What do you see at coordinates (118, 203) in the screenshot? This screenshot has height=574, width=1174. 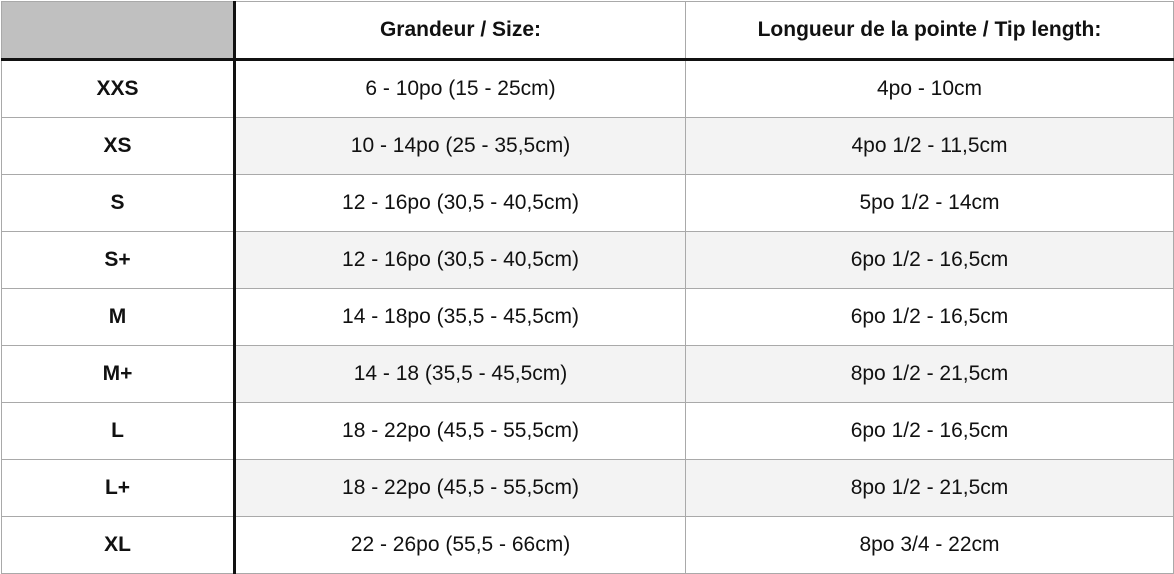 I see `size-cell: S` at bounding box center [118, 203].